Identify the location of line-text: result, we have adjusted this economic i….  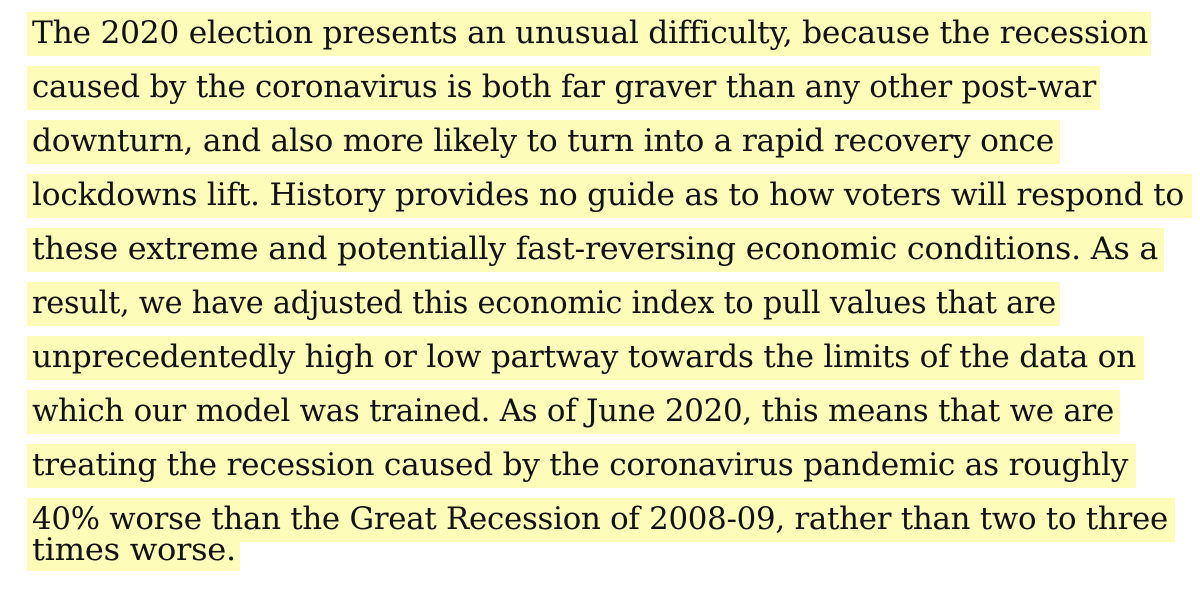
(544, 303).